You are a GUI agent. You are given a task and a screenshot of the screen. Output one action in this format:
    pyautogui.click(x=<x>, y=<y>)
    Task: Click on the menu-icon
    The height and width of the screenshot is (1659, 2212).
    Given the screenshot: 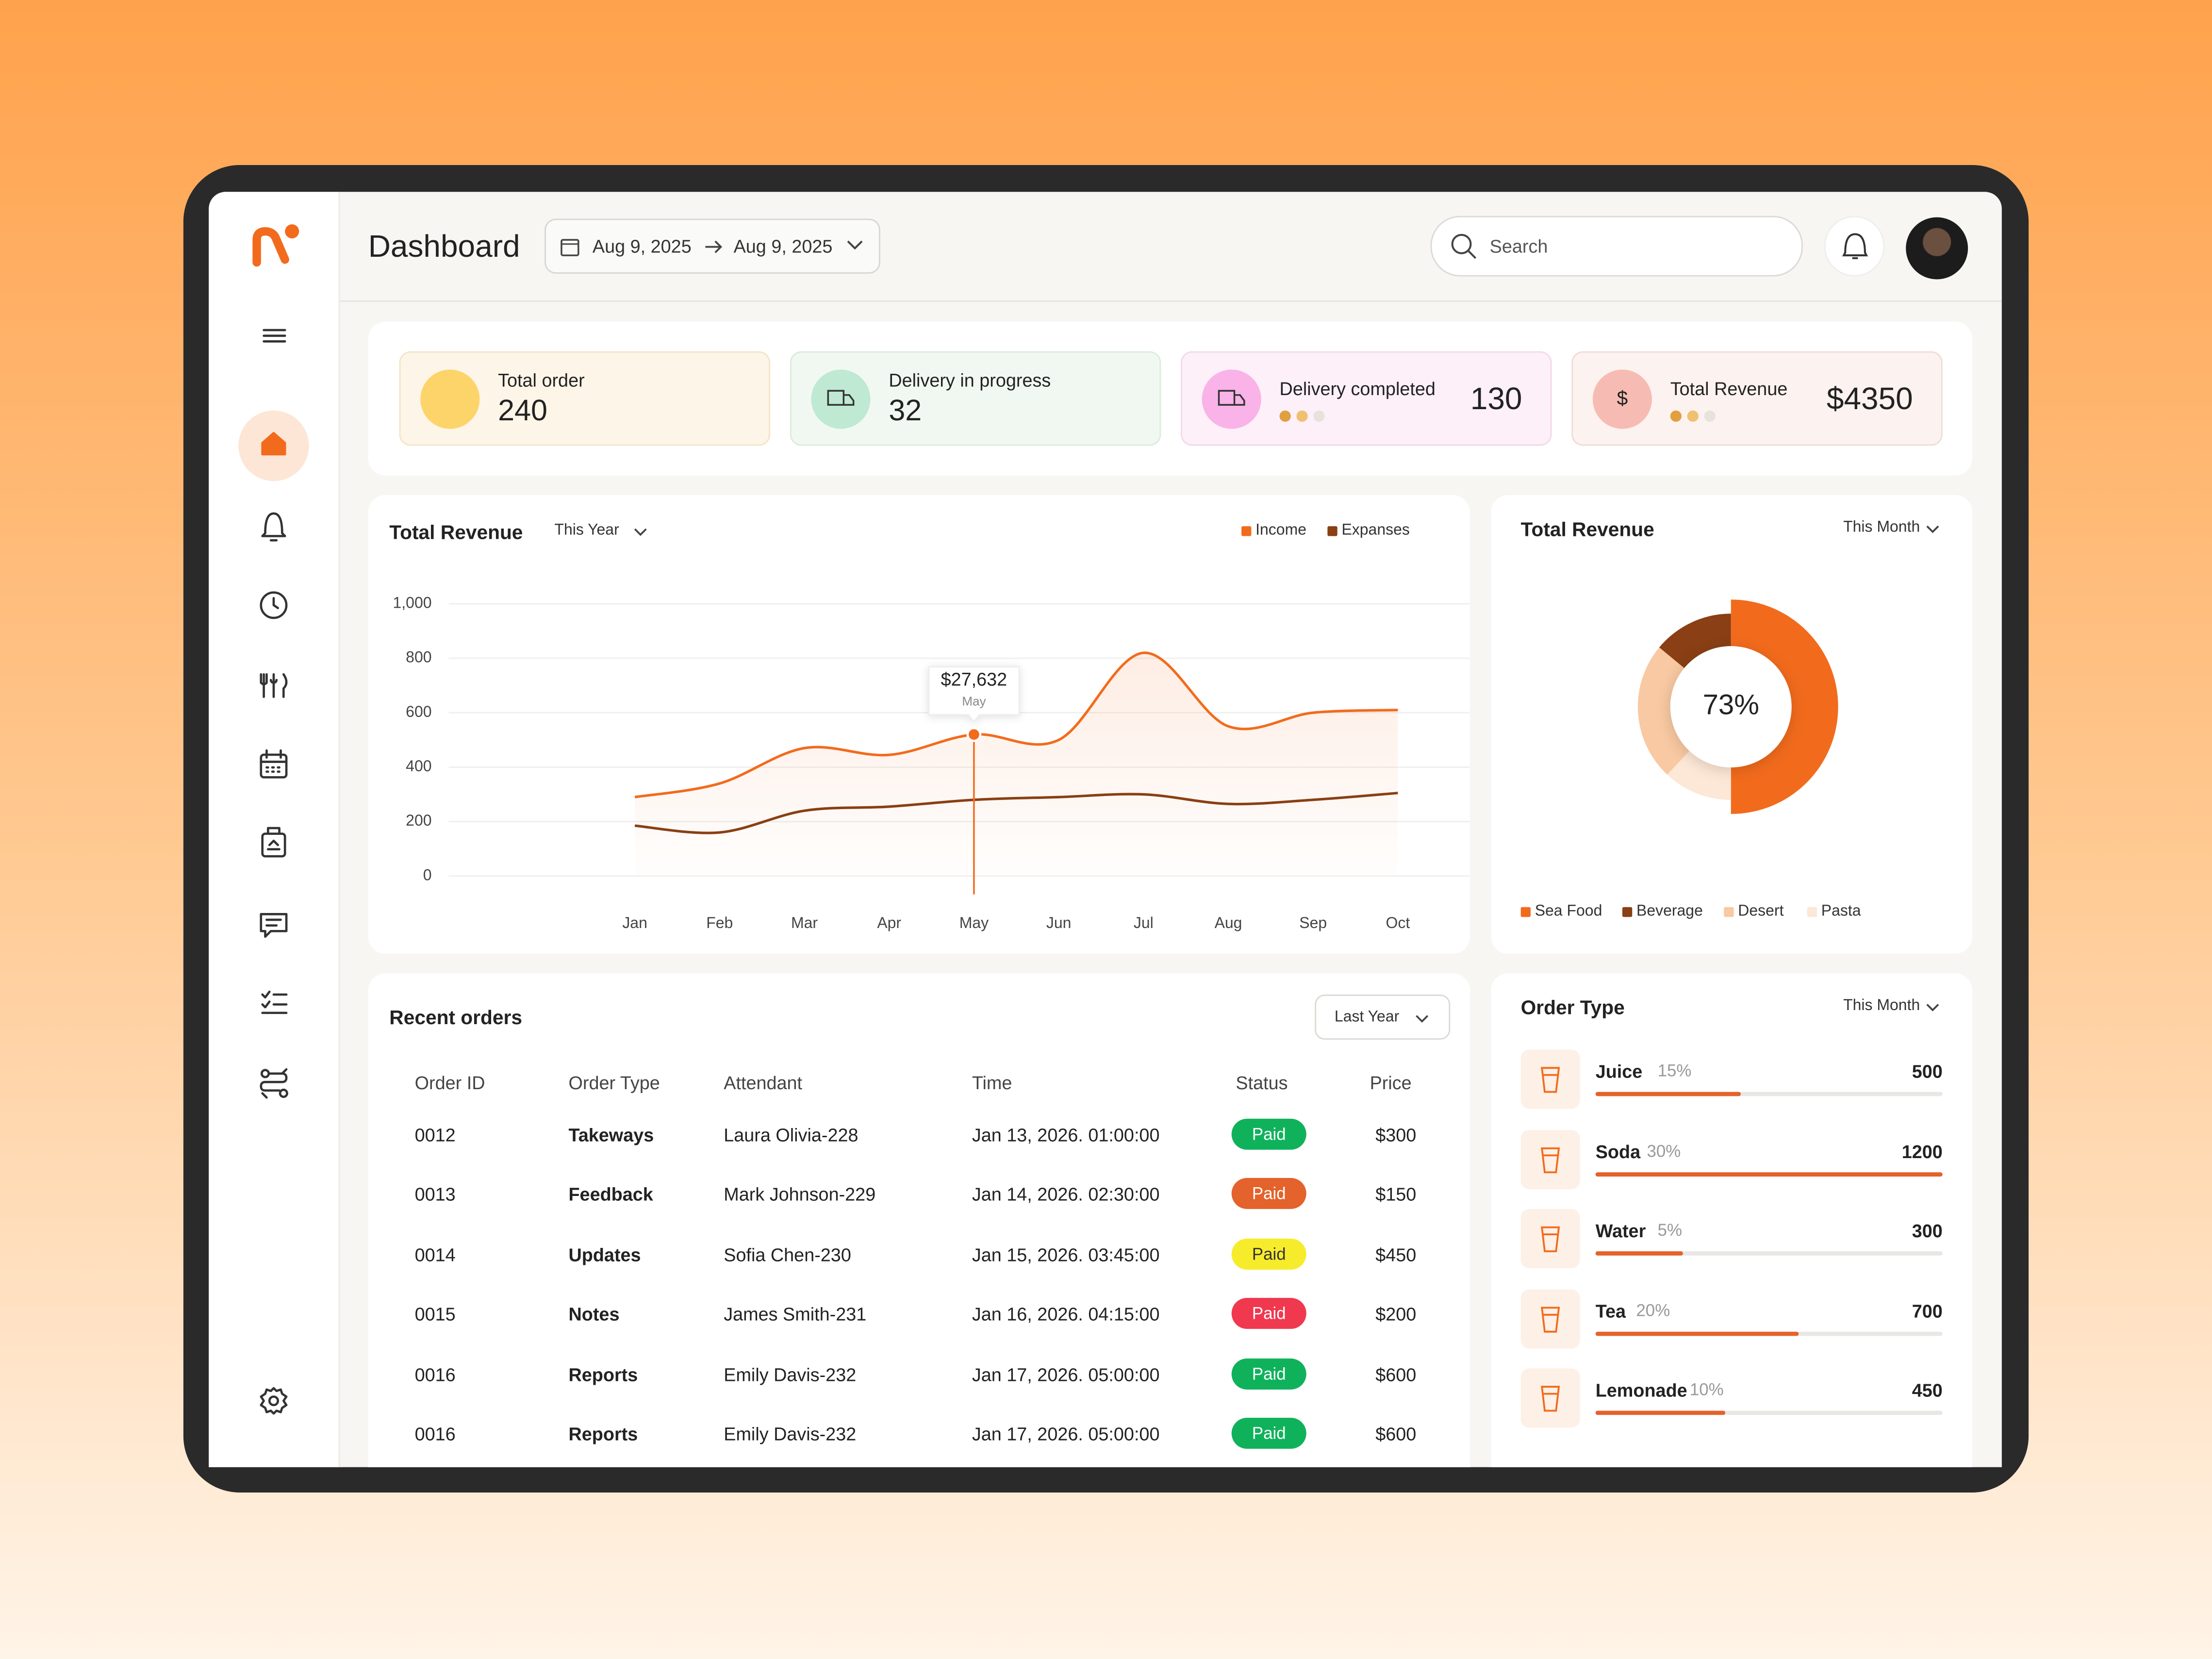 What is the action you would take?
    pyautogui.click(x=274, y=336)
    